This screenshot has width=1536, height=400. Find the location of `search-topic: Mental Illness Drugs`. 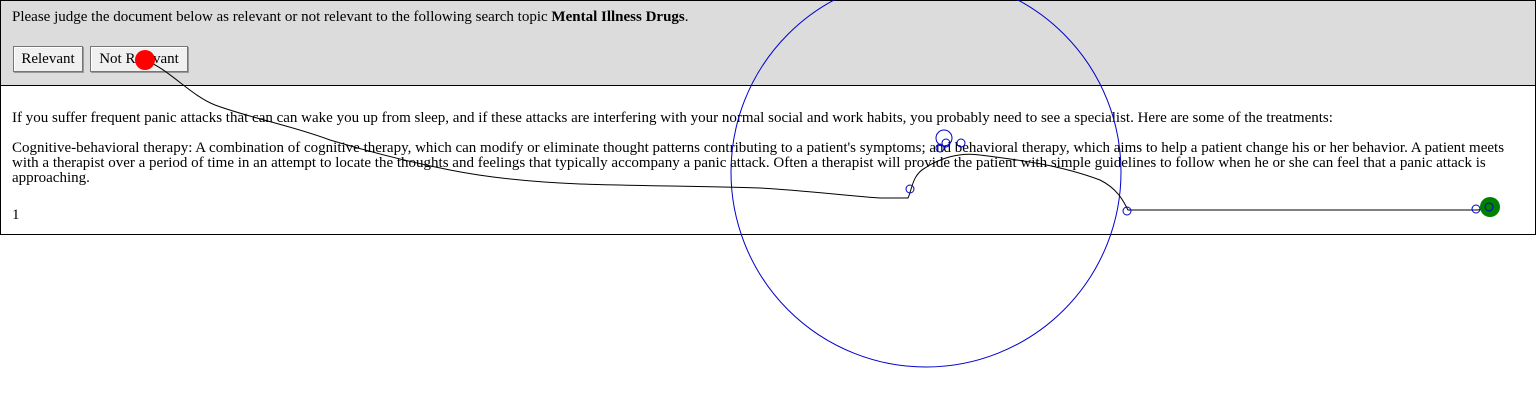

search-topic: Mental Illness Drugs is located at coordinates (618, 17).